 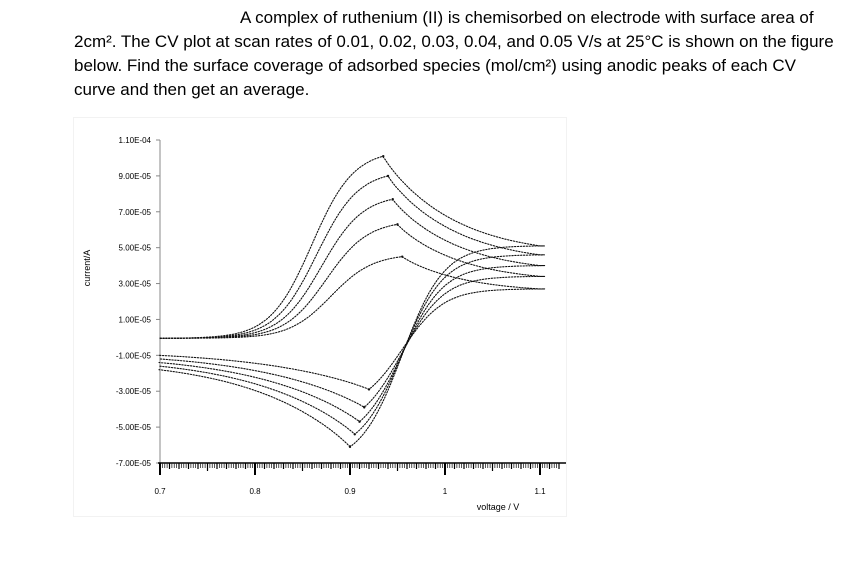 I want to click on x-tick-label: 1, so click(x=445, y=491).